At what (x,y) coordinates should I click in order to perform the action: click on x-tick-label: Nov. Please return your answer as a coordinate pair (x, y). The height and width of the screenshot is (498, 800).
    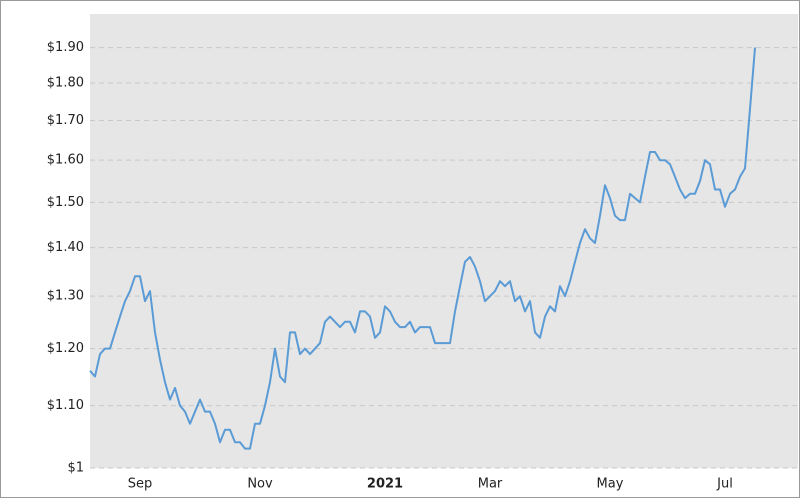
    Looking at the image, I should click on (260, 484).